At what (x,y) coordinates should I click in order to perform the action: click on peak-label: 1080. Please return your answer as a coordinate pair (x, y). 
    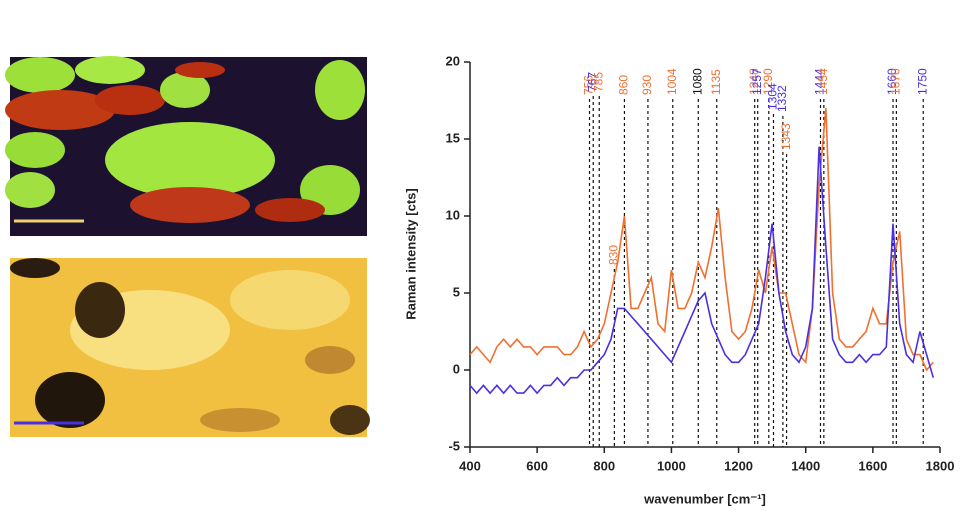
    Looking at the image, I should click on (697, 81).